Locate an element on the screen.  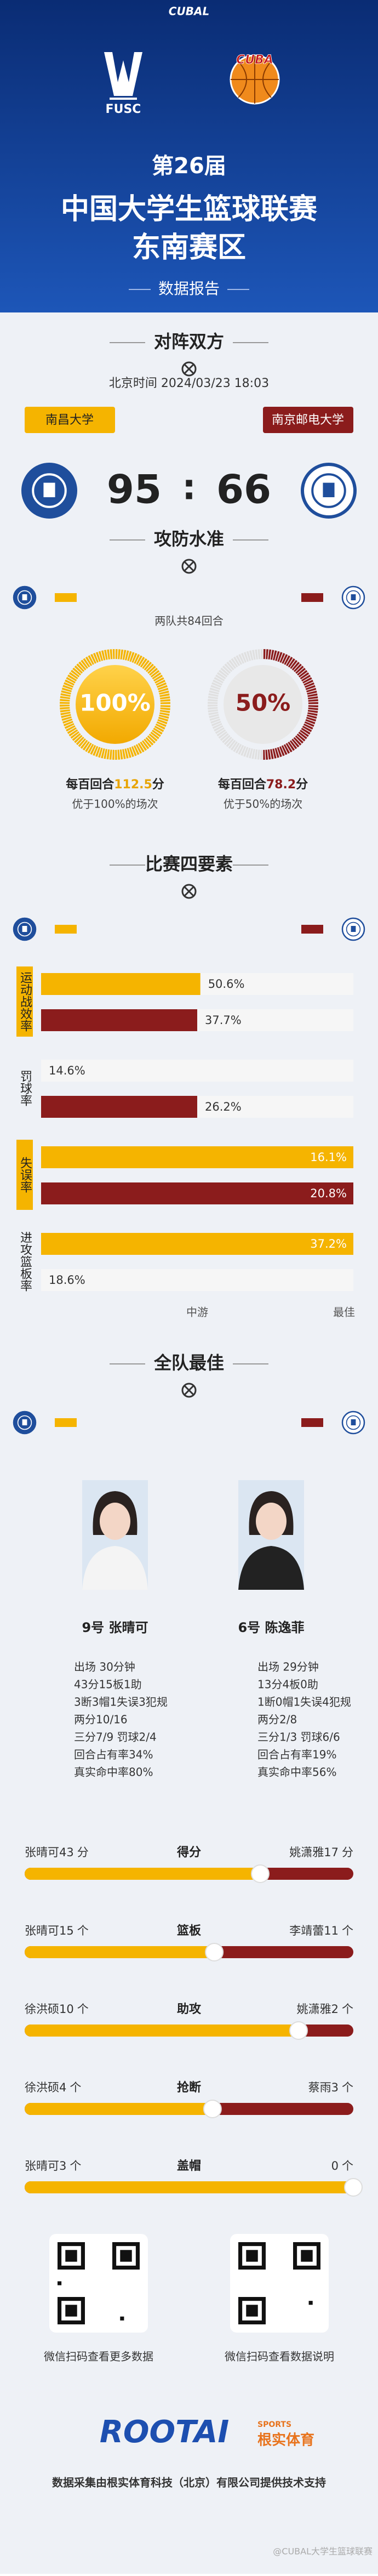
player-stat: 3断3帽1失误3犯规 is located at coordinates (121, 1702).